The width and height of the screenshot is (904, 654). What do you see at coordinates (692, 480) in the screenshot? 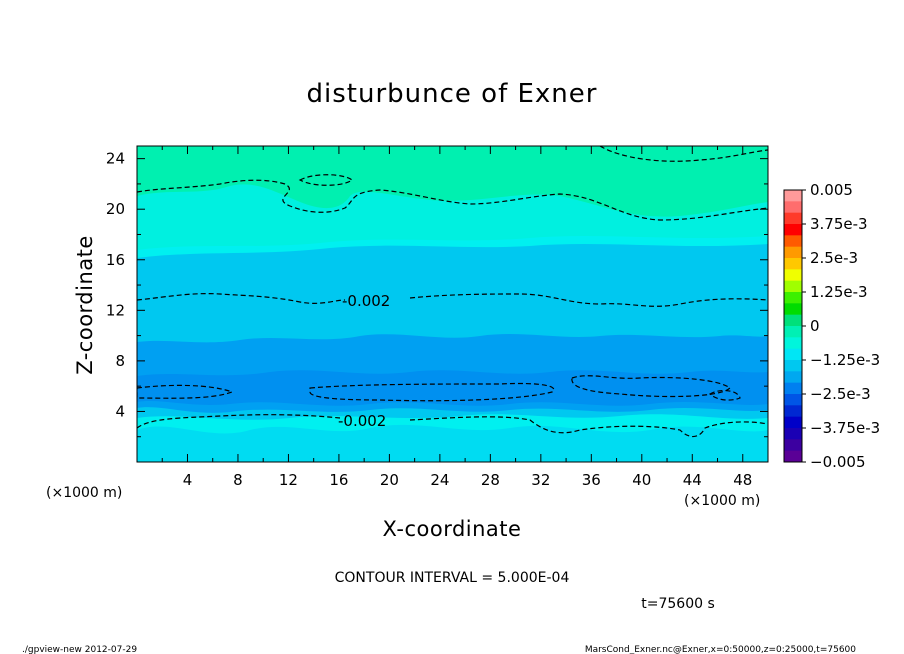
I see `x-tick-label: 44` at bounding box center [692, 480].